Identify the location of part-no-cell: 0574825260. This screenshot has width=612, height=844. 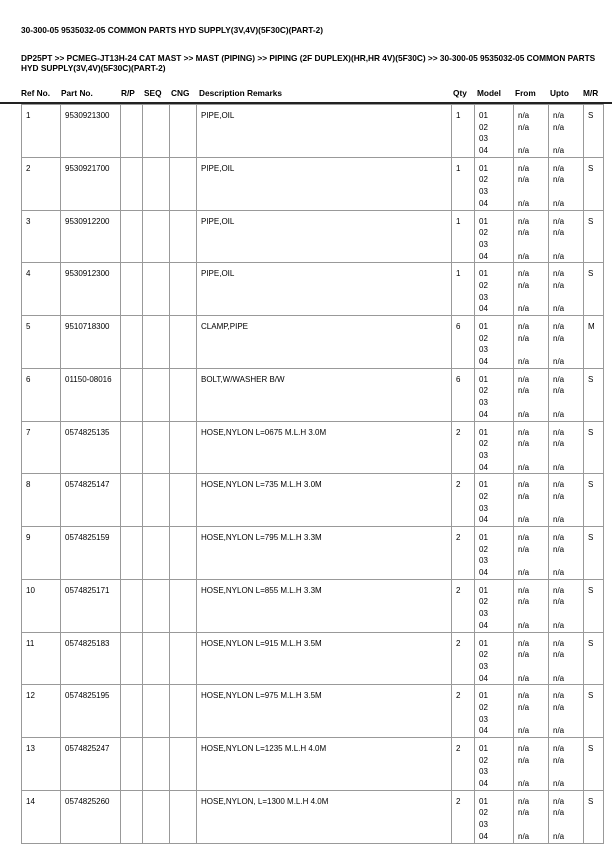
(90, 816).